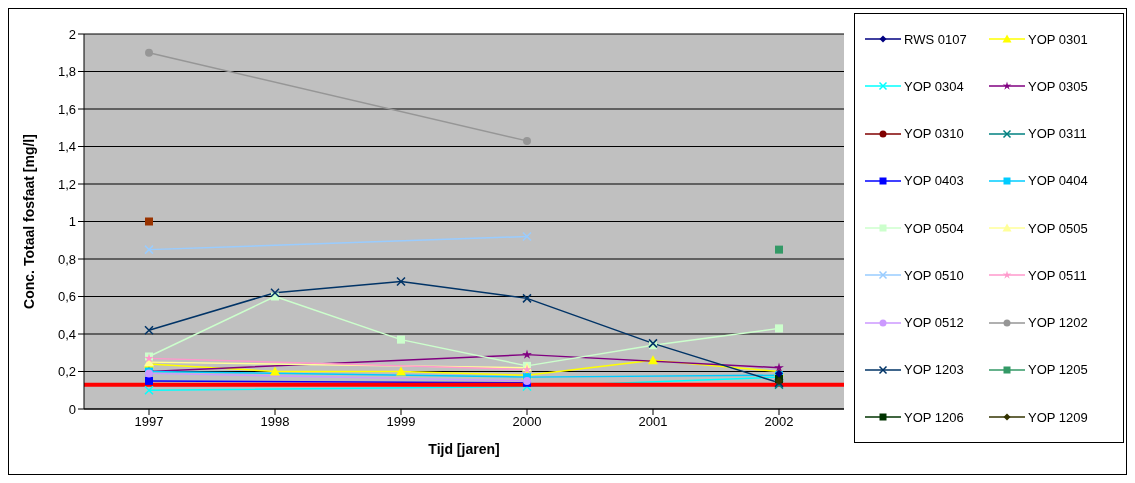 Image resolution: width=1135 pixels, height=483 pixels. What do you see at coordinates (934, 275) in the screenshot?
I see `legend-label: YOP 0510` at bounding box center [934, 275].